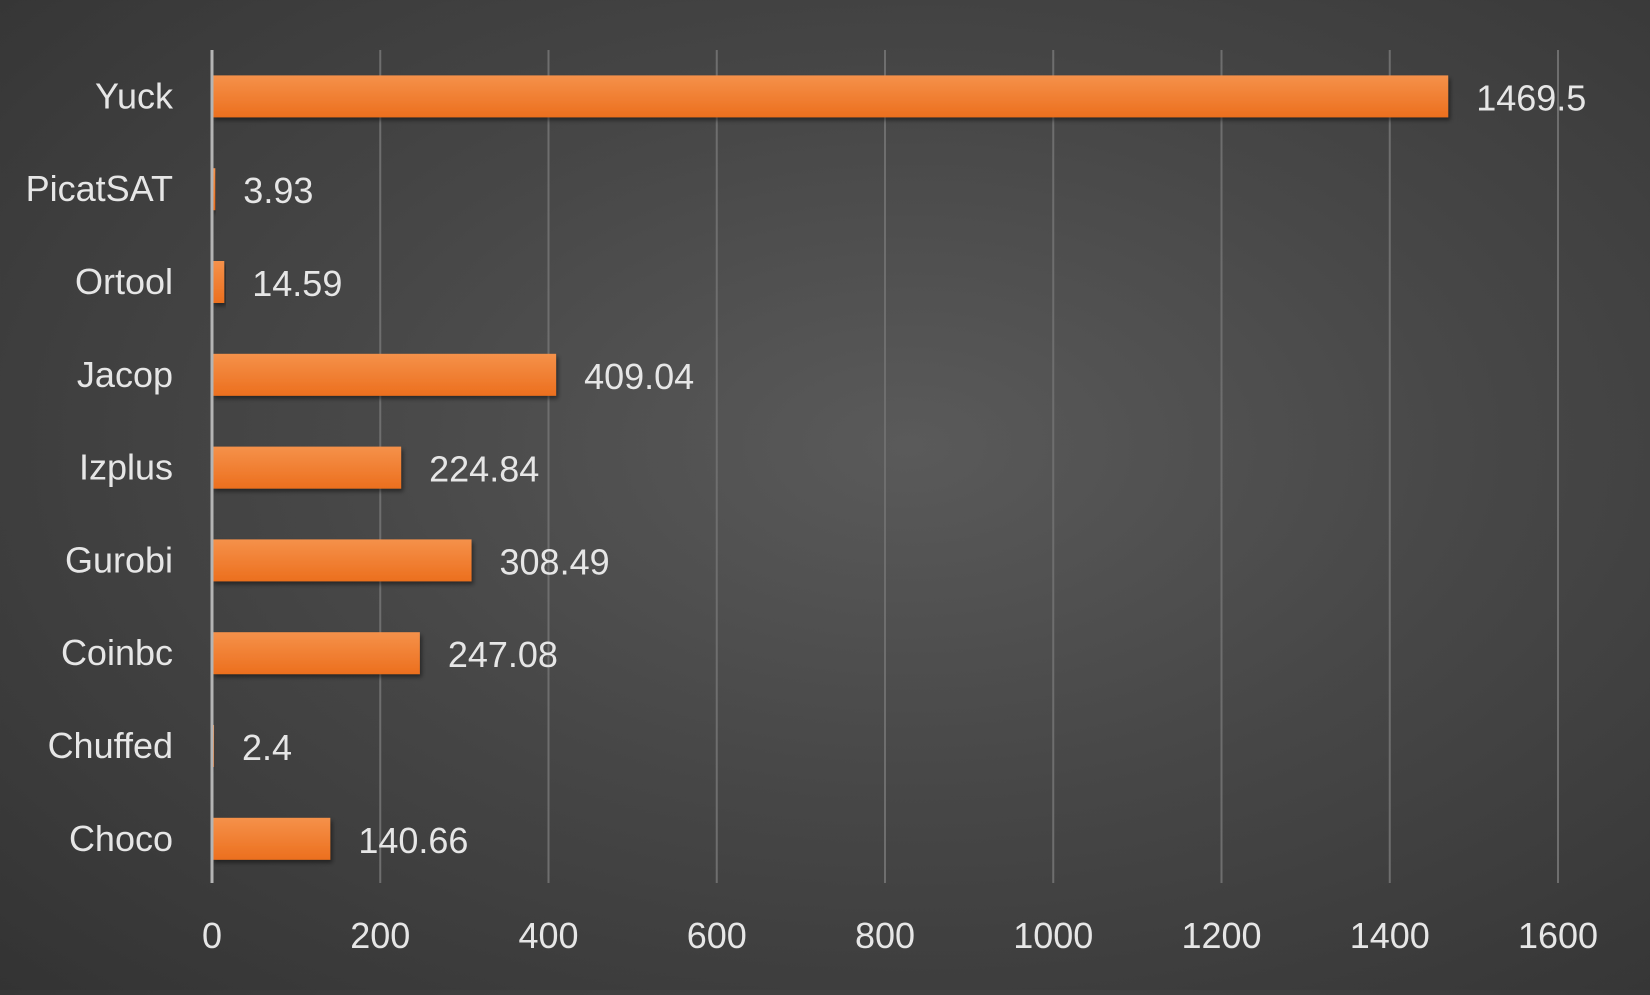 The height and width of the screenshot is (995, 1650). Describe the element at coordinates (297, 283) in the screenshot. I see `value-label: 14.59` at that location.